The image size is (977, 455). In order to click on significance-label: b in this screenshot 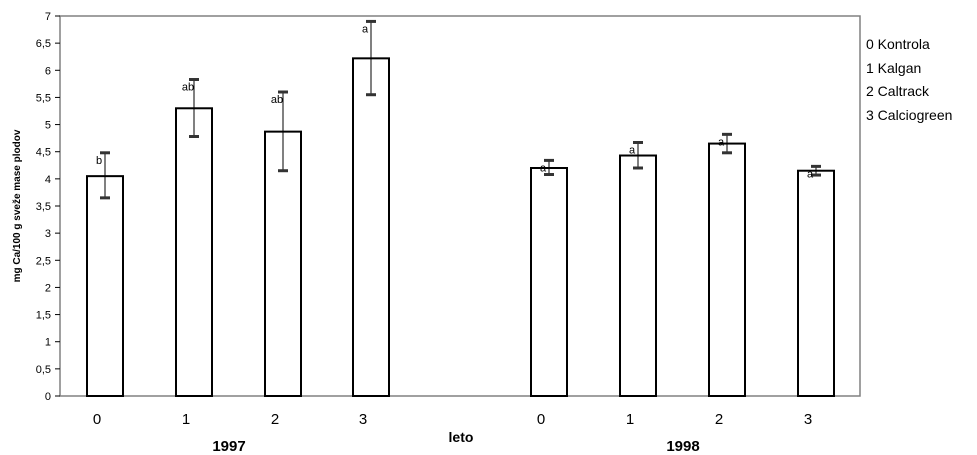, I will do `click(99, 161)`.